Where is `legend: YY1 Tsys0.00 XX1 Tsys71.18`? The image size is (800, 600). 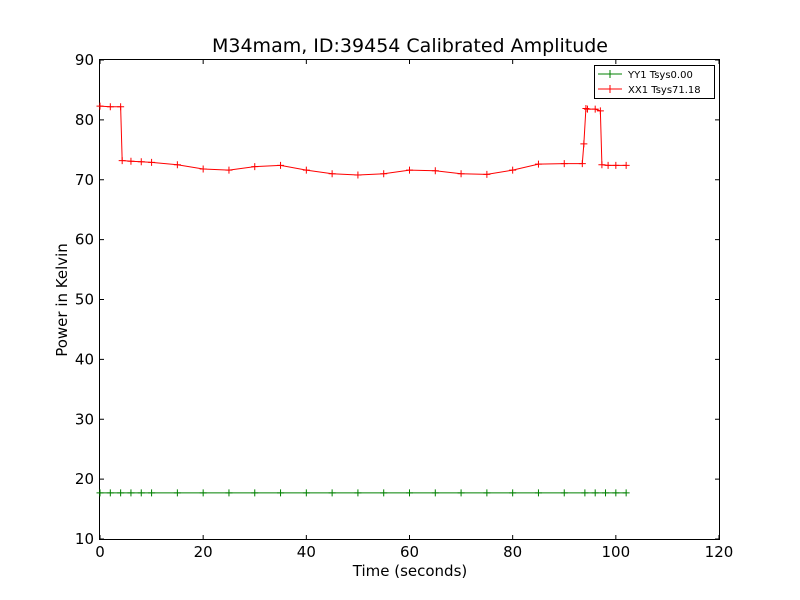 legend: YY1 Tsys0.00 XX1 Tsys71.18 is located at coordinates (654, 82).